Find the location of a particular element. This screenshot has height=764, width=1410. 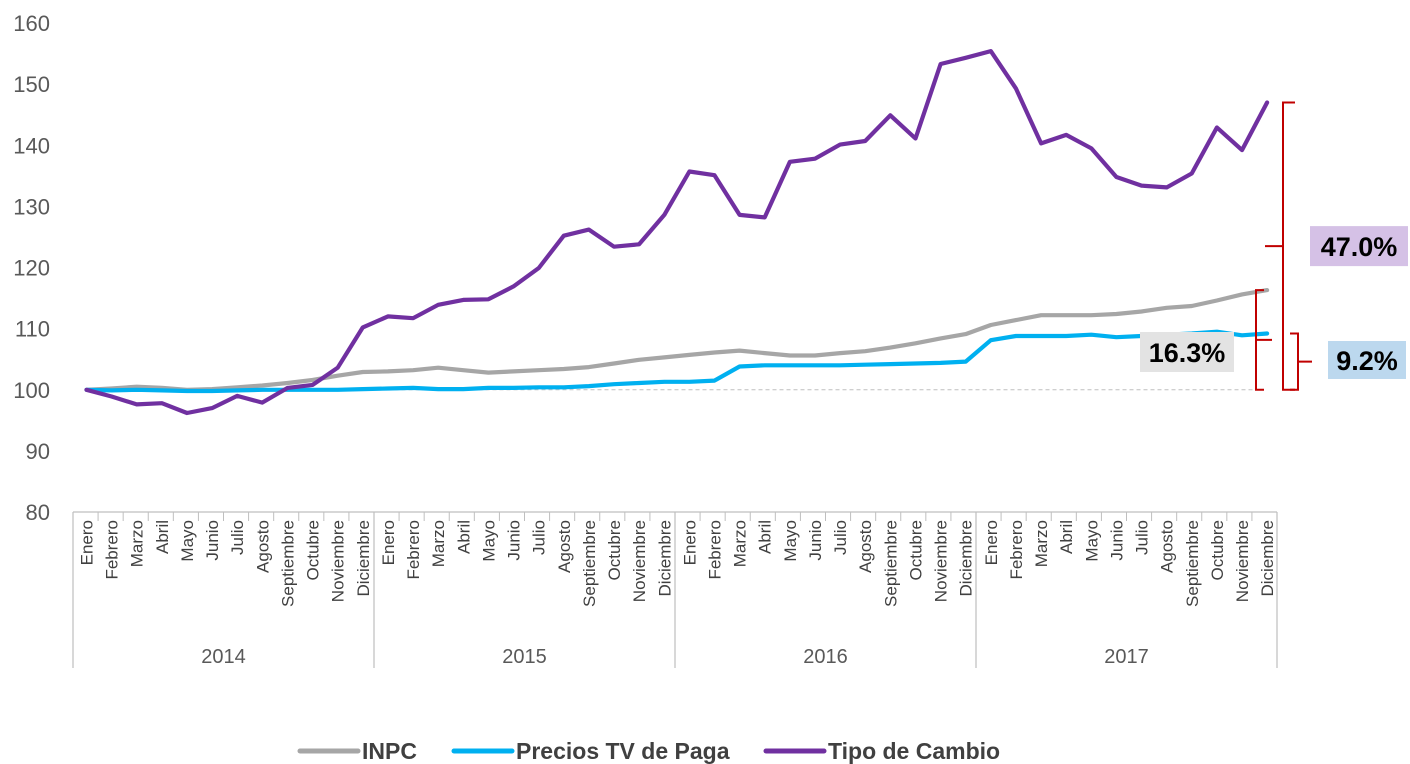

annotation-text: 16.3% is located at coordinates (1187, 353).